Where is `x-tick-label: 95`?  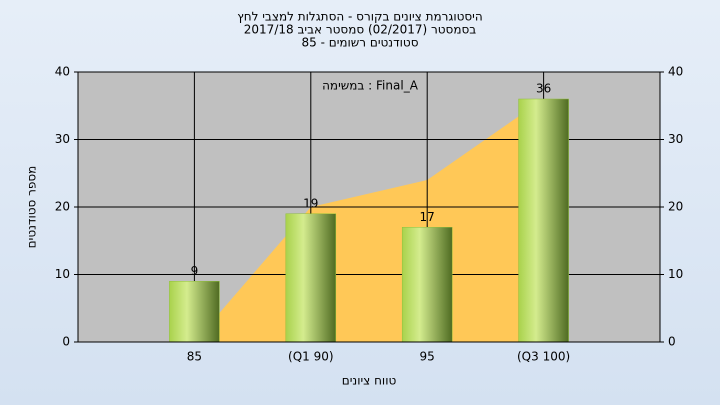
x-tick-label: 95 is located at coordinates (427, 357).